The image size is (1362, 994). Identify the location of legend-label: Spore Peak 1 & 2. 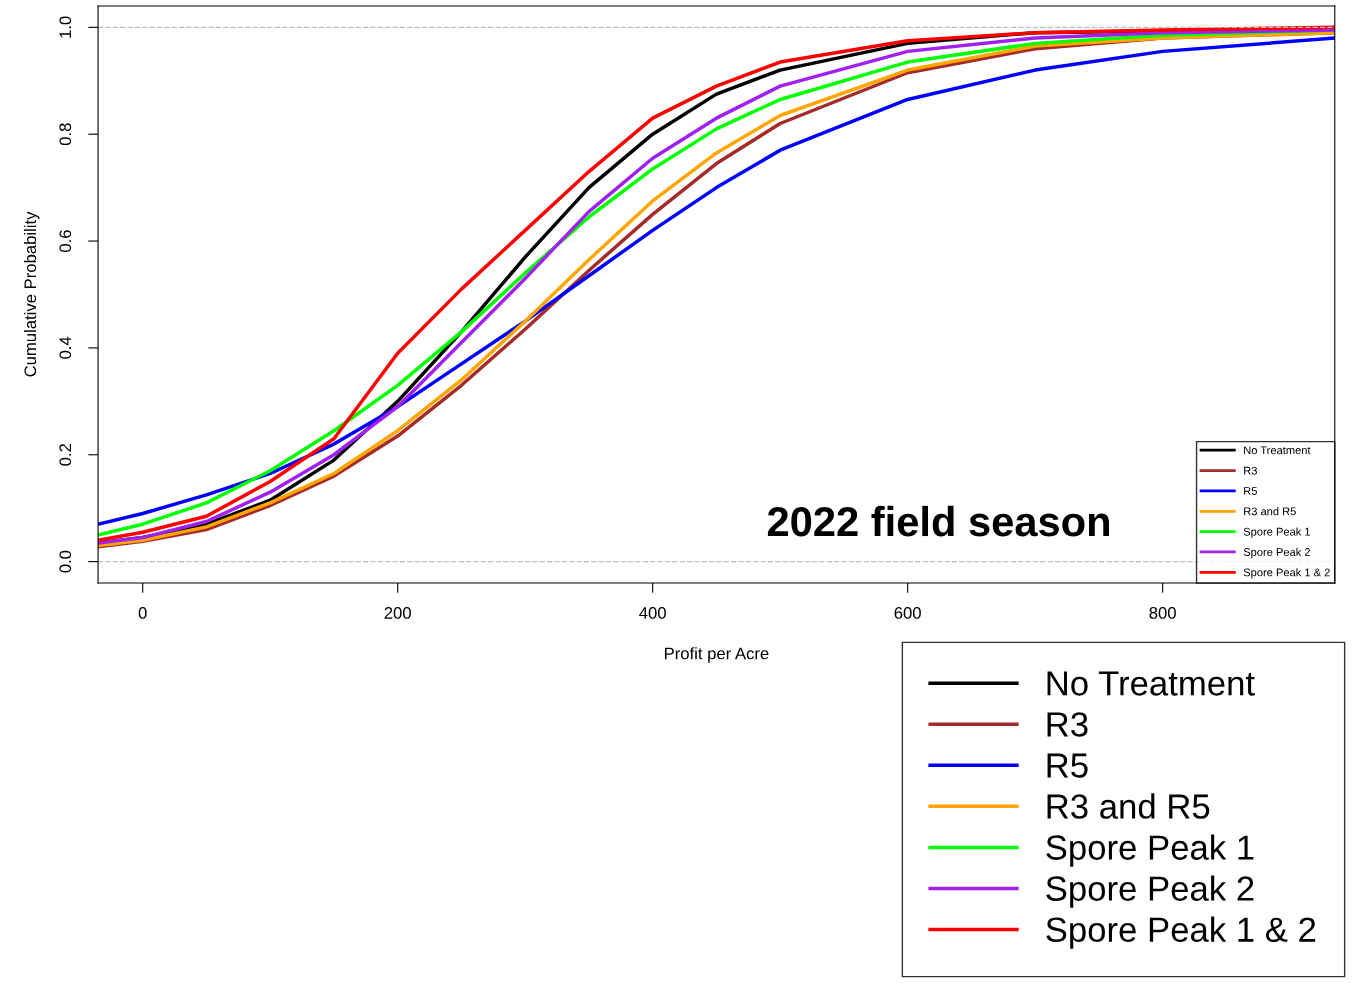
(1286, 573).